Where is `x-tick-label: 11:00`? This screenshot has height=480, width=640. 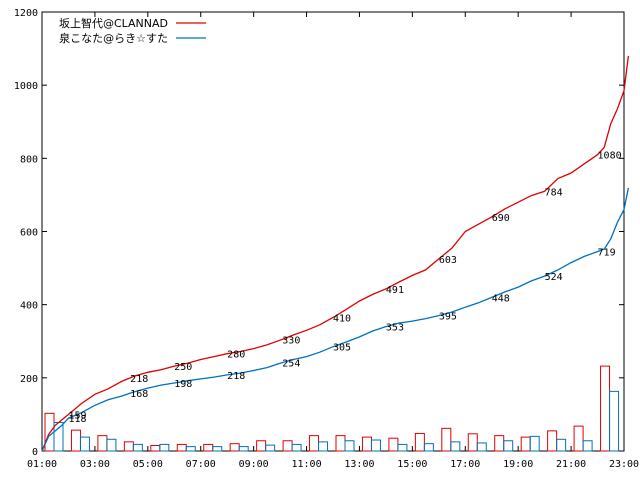 x-tick-label: 11:00 is located at coordinates (306, 464).